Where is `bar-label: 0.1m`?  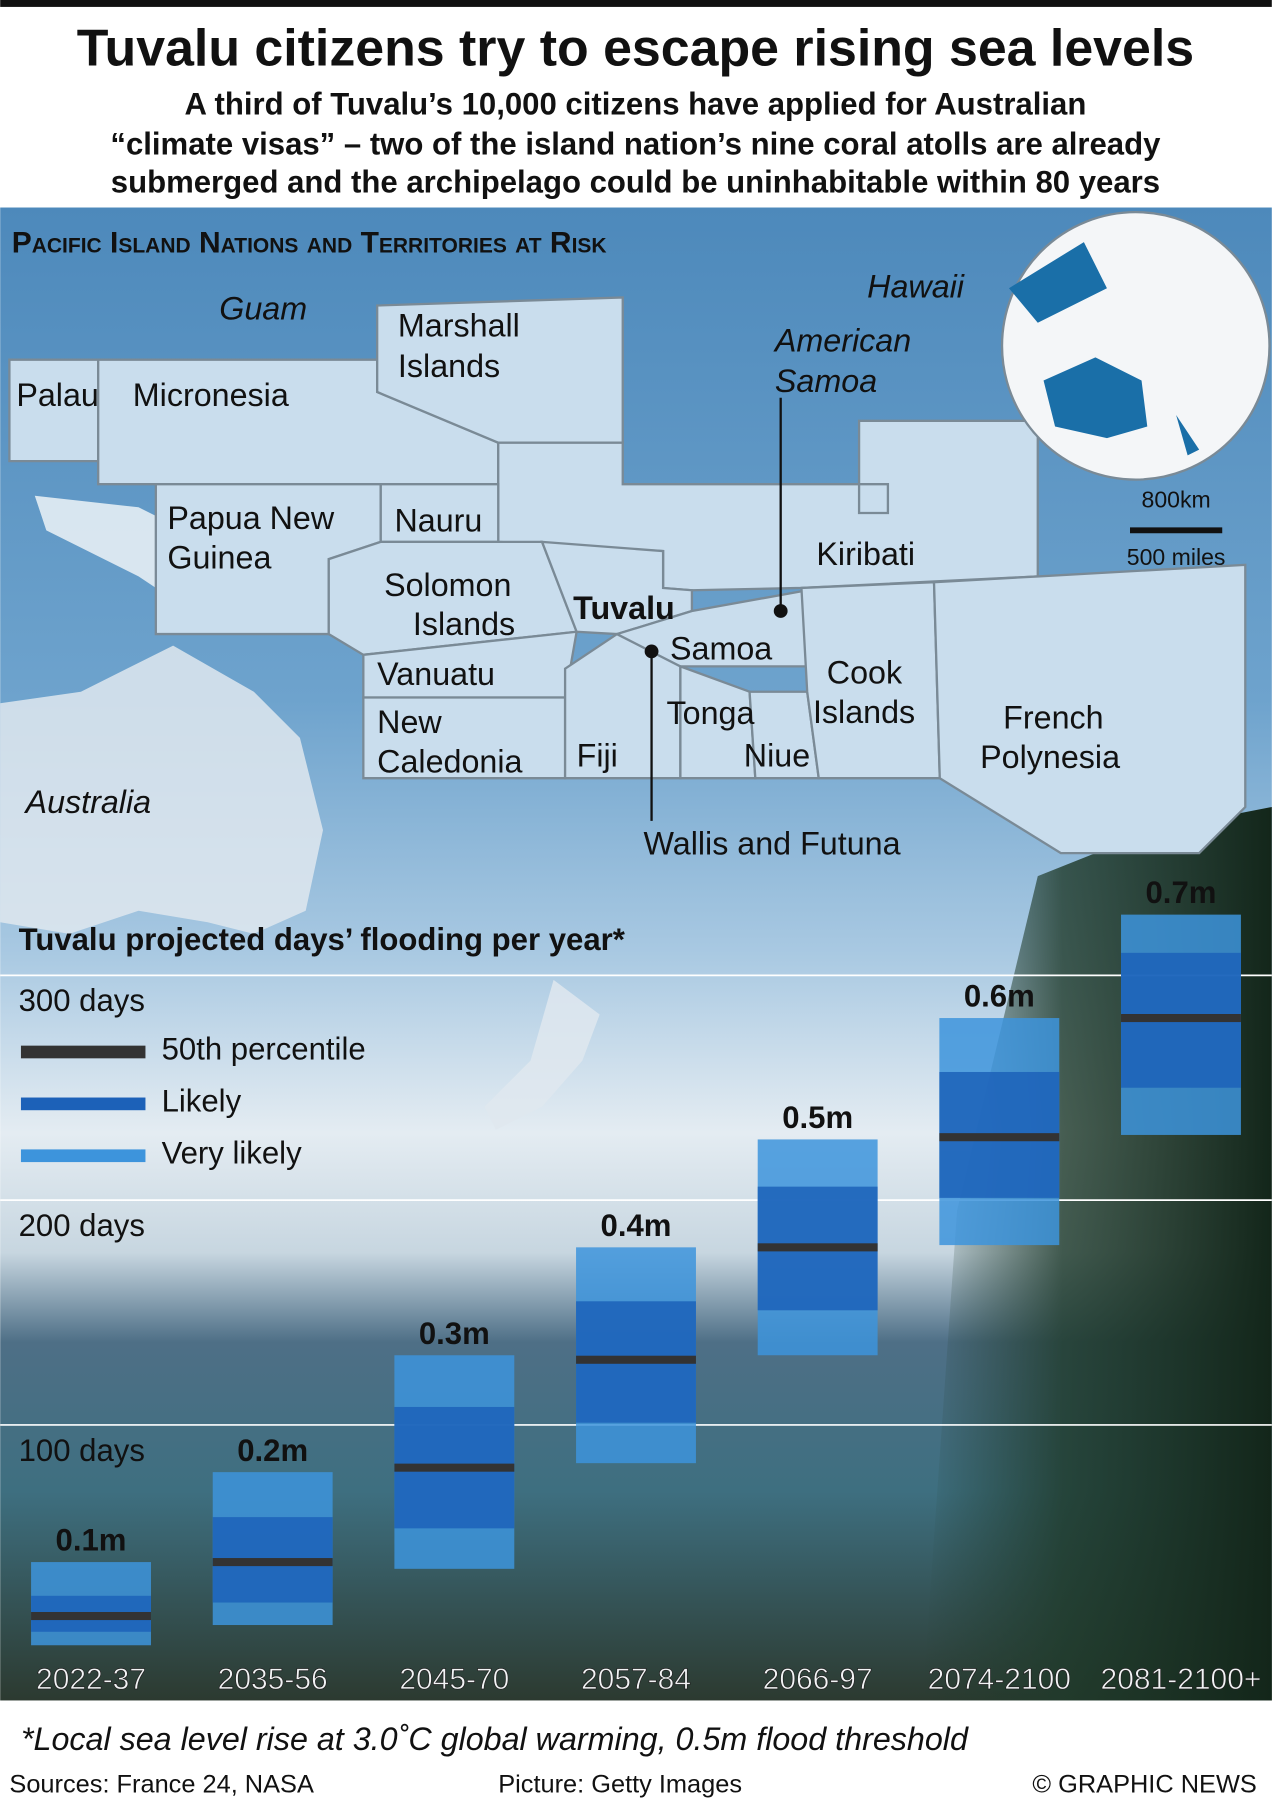
bar-label: 0.1m is located at coordinates (91, 1540).